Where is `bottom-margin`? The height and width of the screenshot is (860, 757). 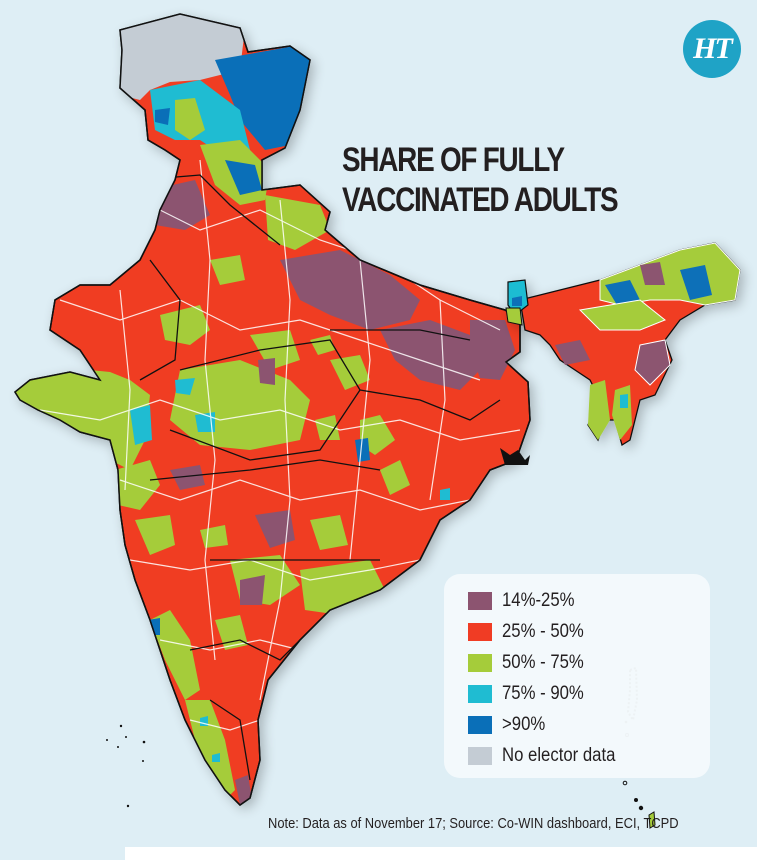 bottom-margin is located at coordinates (441, 853).